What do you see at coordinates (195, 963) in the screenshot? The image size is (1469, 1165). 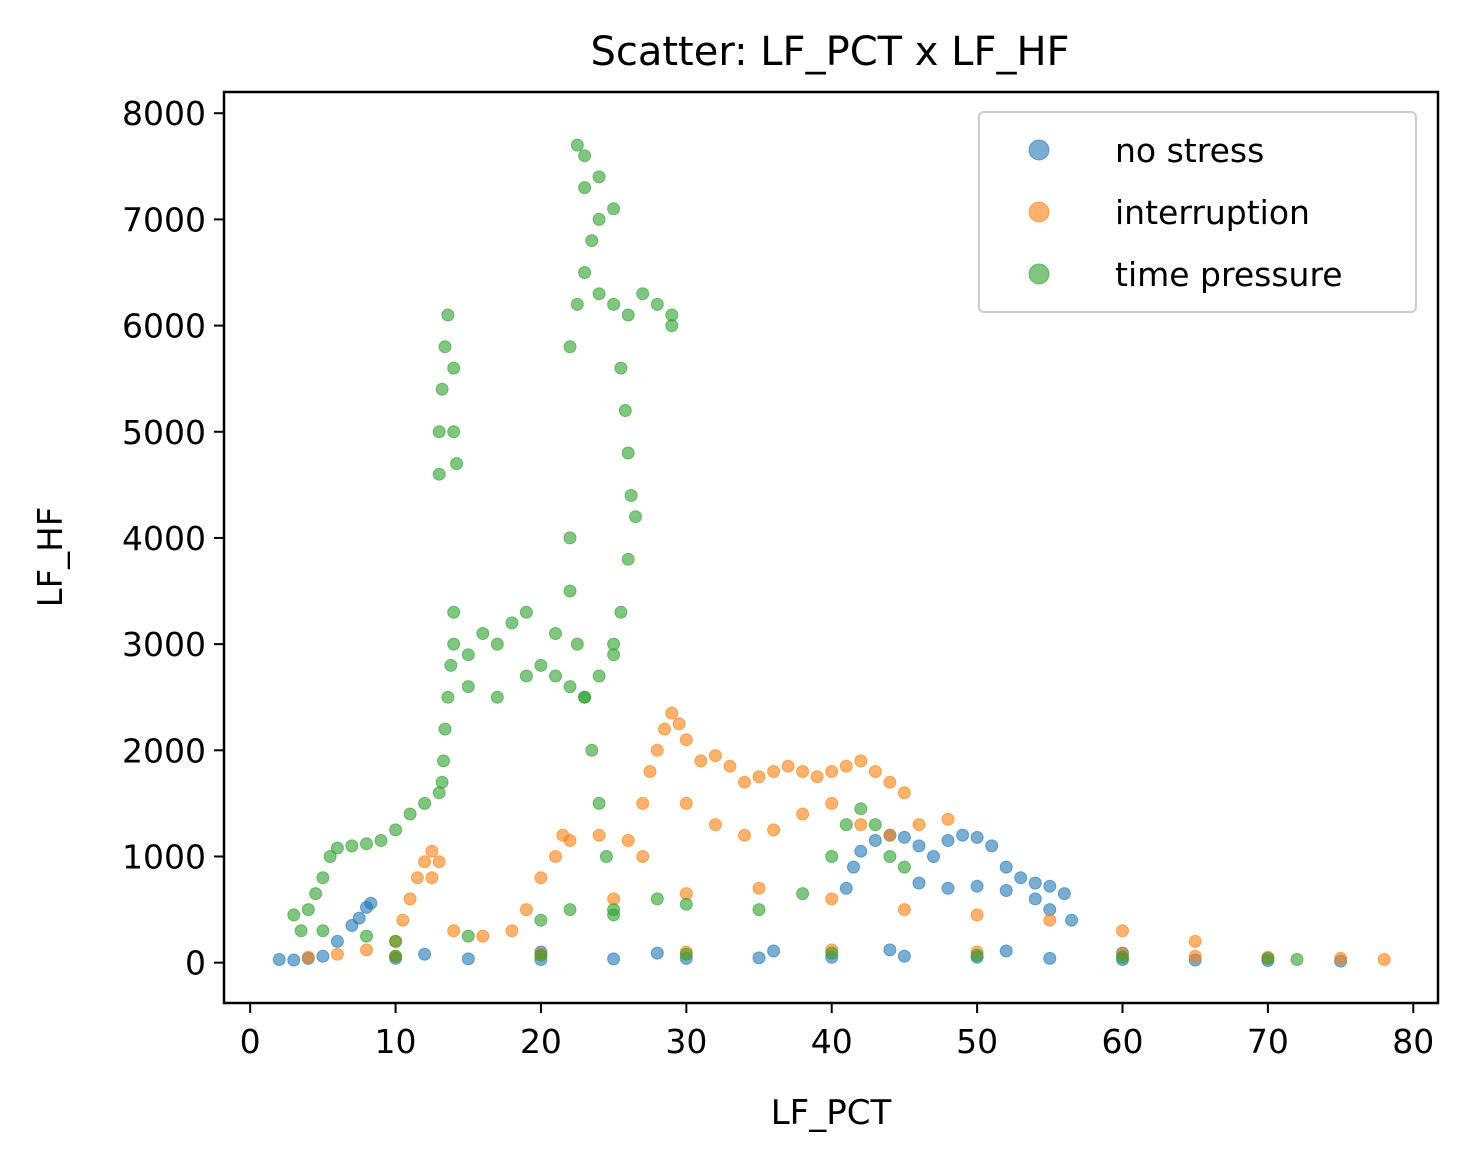 I see `y-tick-label: 0` at bounding box center [195, 963].